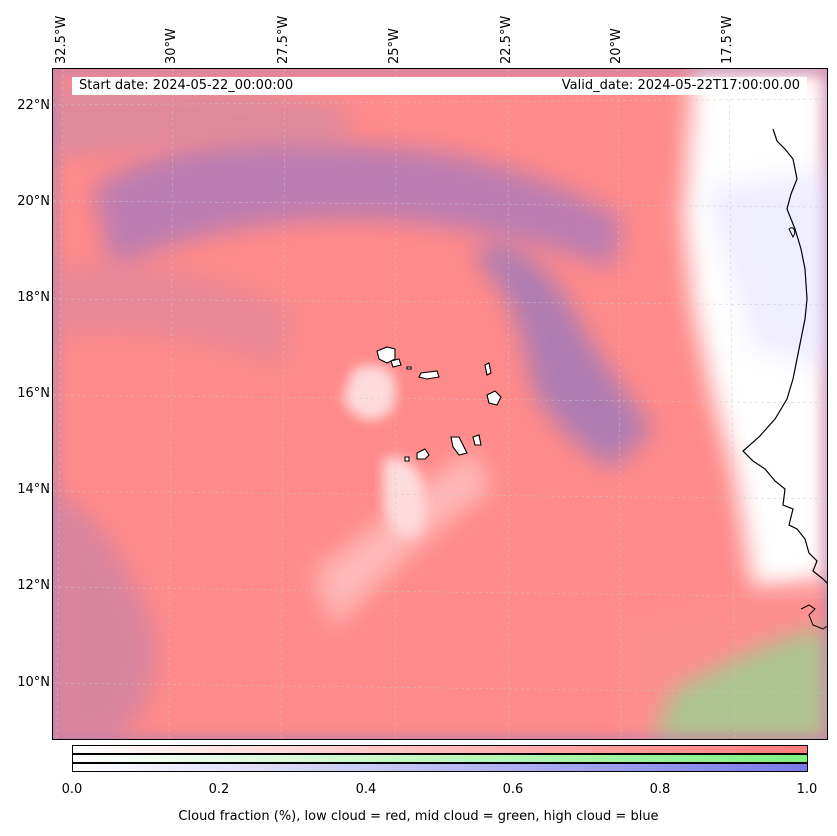  I want to click on island-maio, so click(477, 440).